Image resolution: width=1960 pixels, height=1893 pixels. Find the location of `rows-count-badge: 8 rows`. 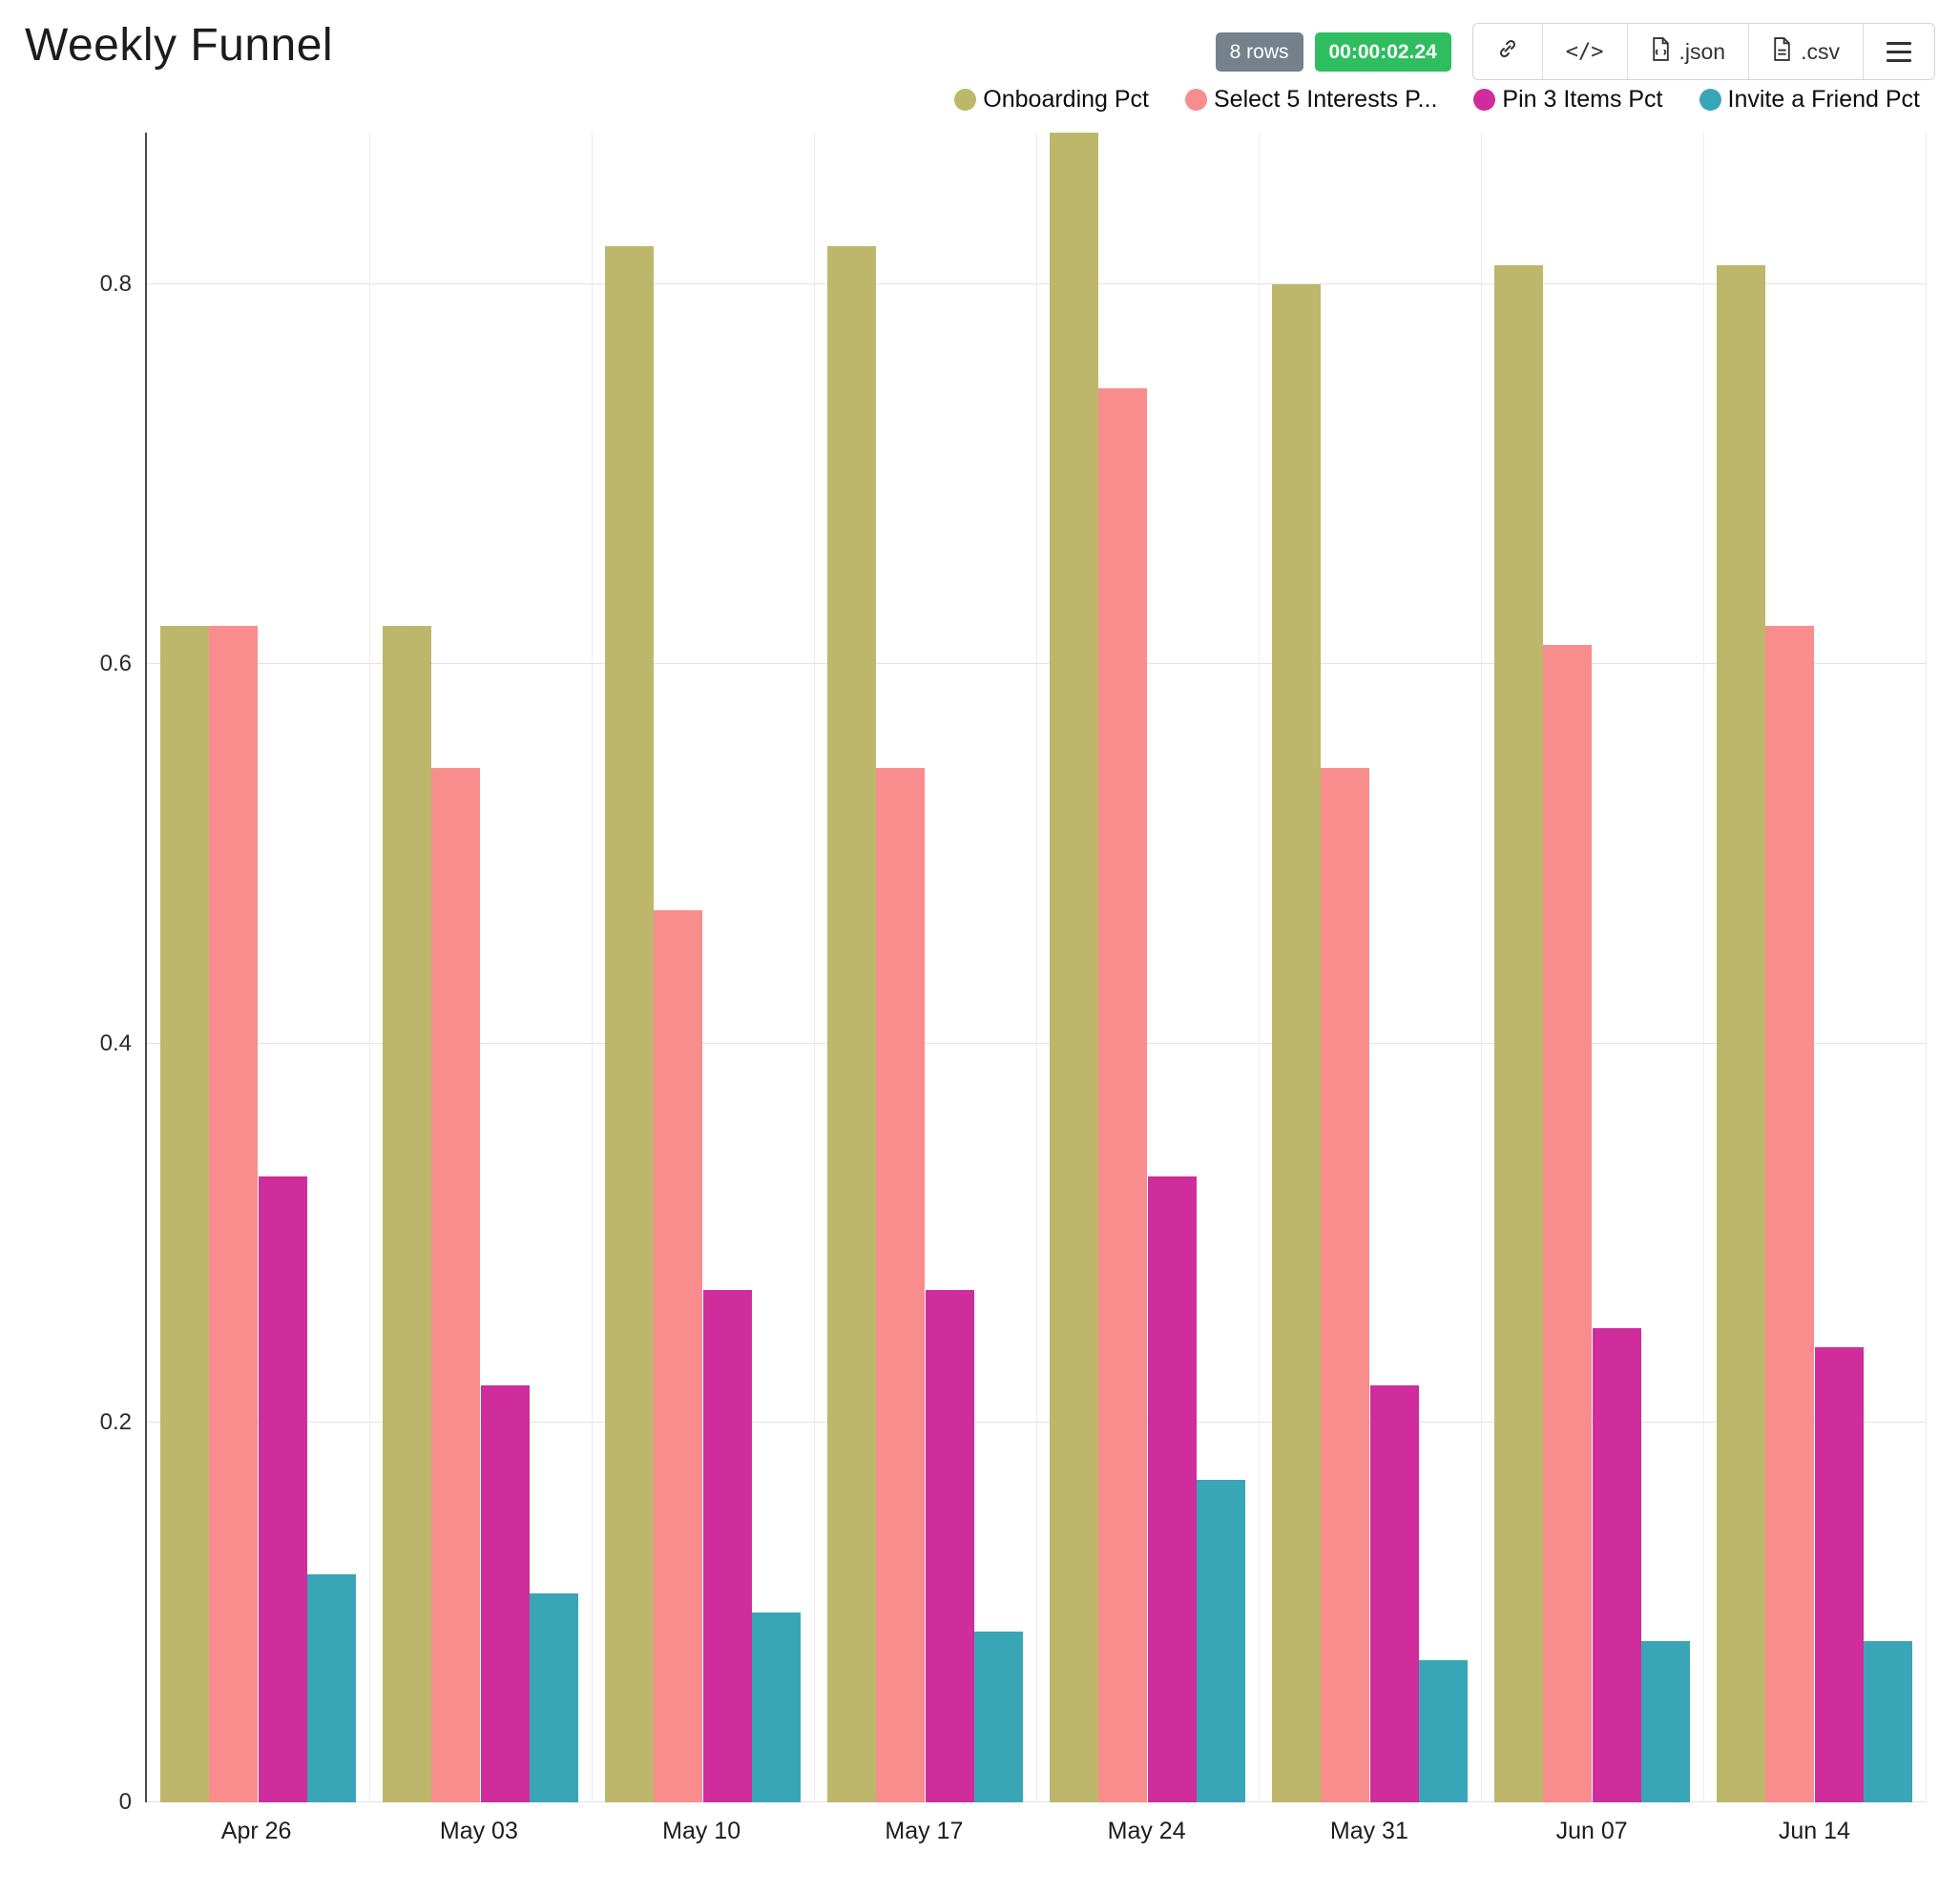

rows-count-badge: 8 rows is located at coordinates (1259, 51).